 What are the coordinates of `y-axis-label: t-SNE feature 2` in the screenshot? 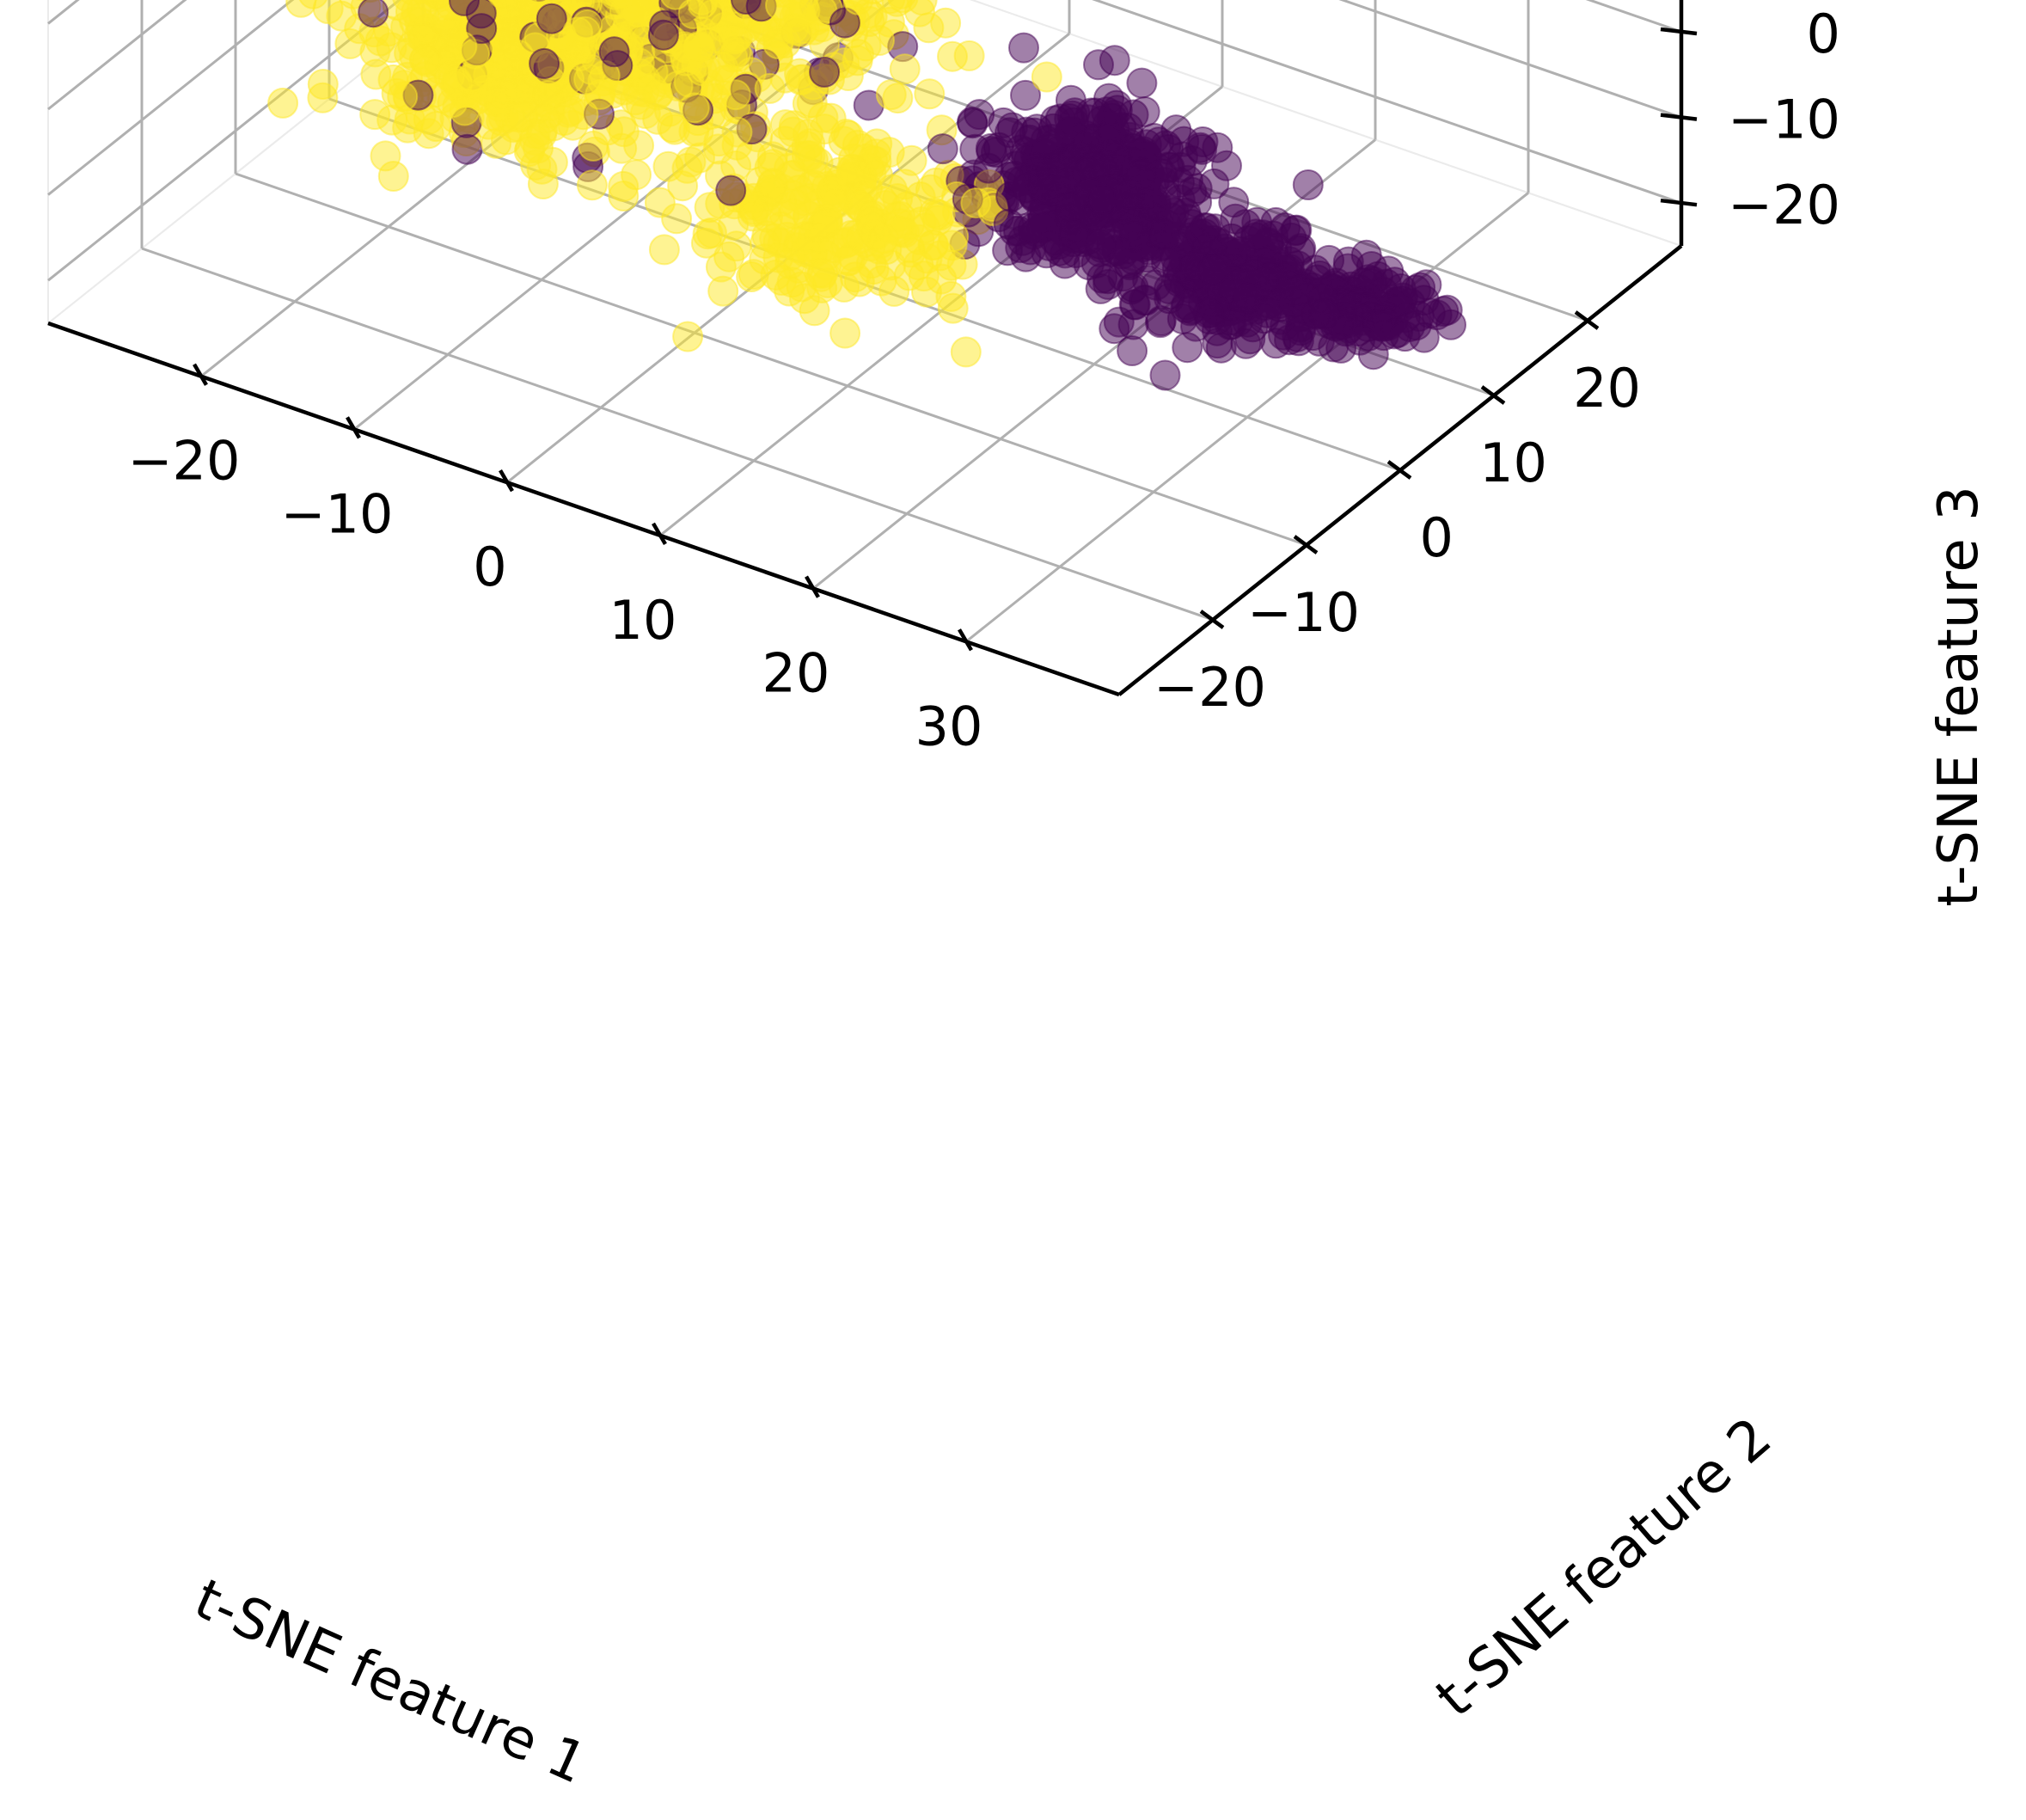 It's located at (1604, 1568).